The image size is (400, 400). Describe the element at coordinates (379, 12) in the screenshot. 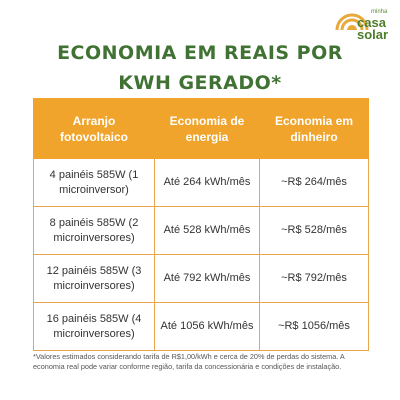

I see `logo-small-text: minha` at that location.